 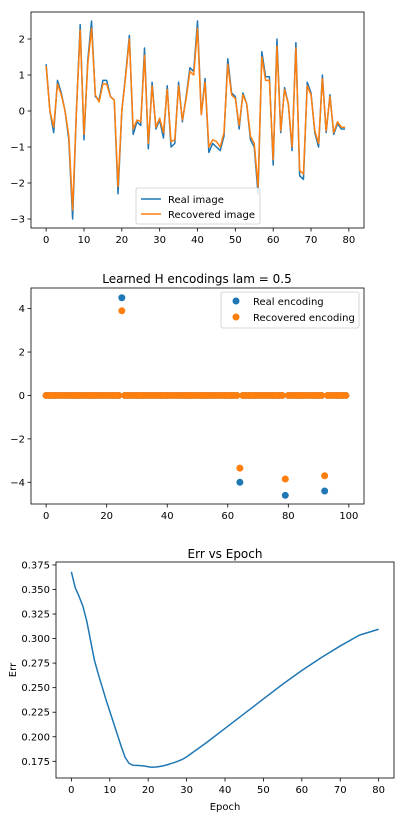 What do you see at coordinates (197, 279) in the screenshot?
I see `chart-title: Learned H encodings lam = 0.5` at bounding box center [197, 279].